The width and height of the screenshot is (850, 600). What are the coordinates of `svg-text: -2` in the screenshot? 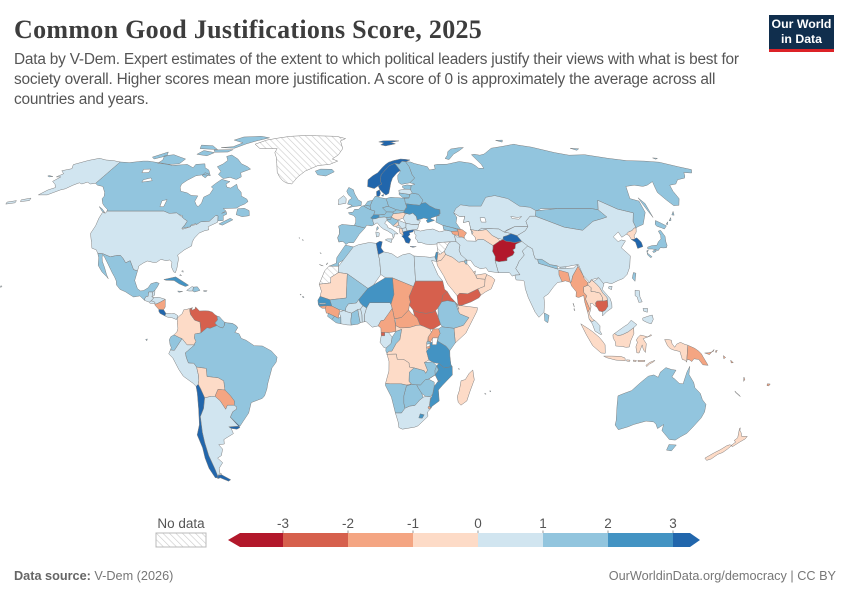 It's located at (348, 523).